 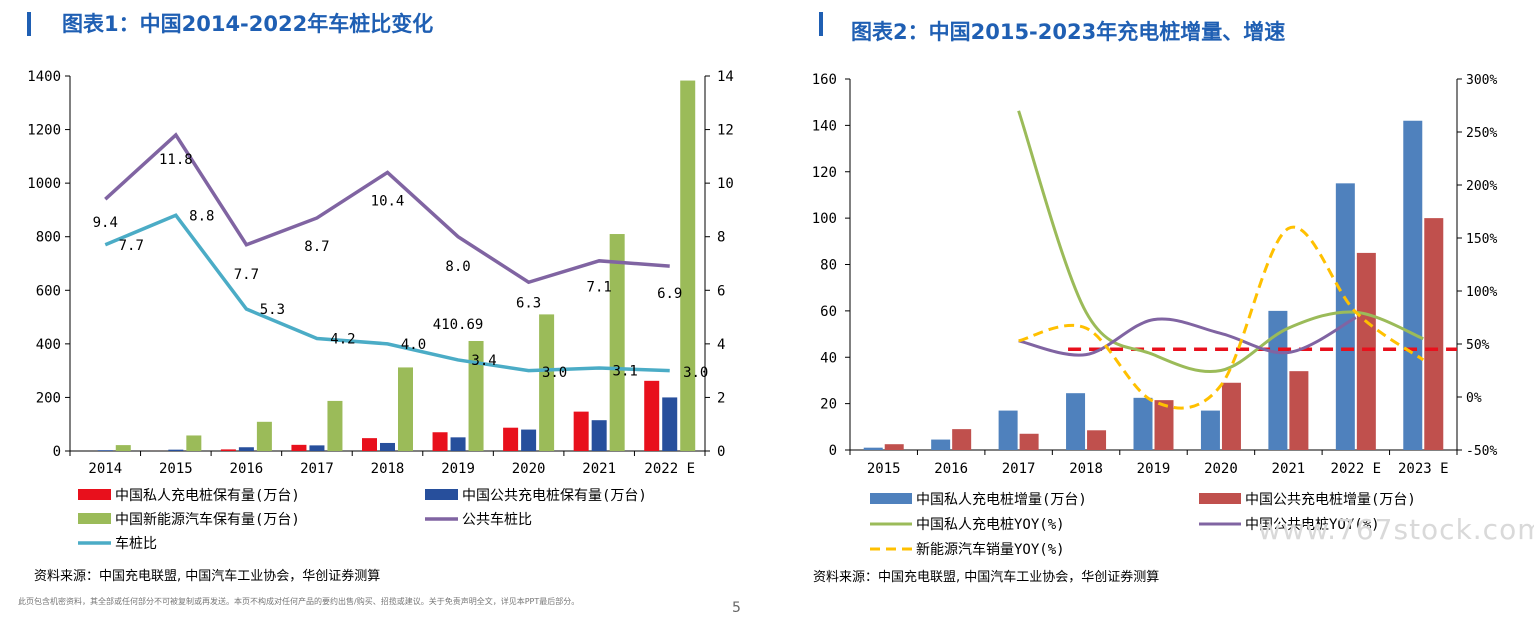 What do you see at coordinates (554, 495) in the screenshot?
I see `legend-label: 中国公共充电桩保有量(万台)` at bounding box center [554, 495].